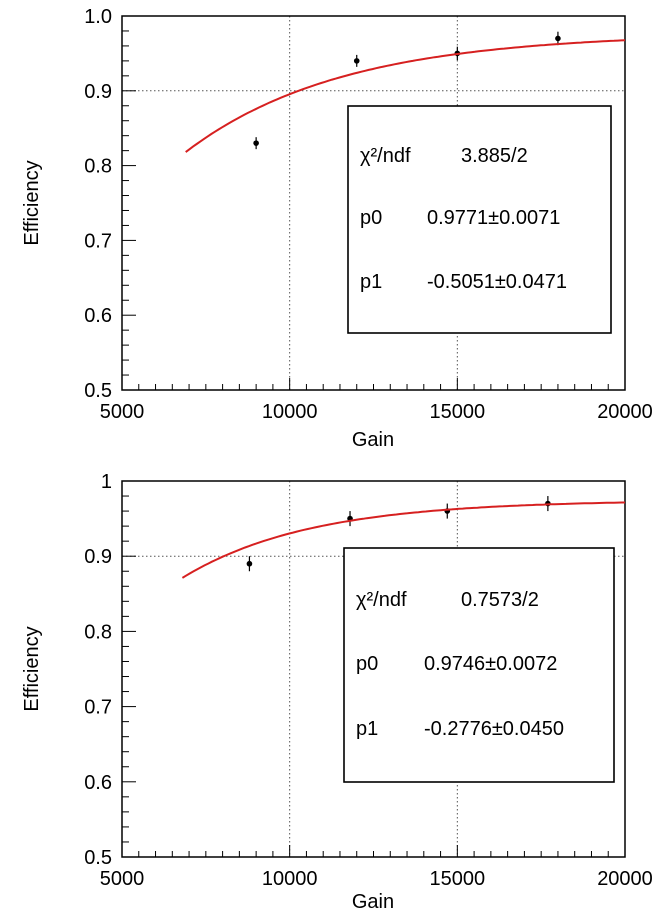 The width and height of the screenshot is (661, 913). I want to click on chi2-value: 0.7573/2, so click(500, 600).